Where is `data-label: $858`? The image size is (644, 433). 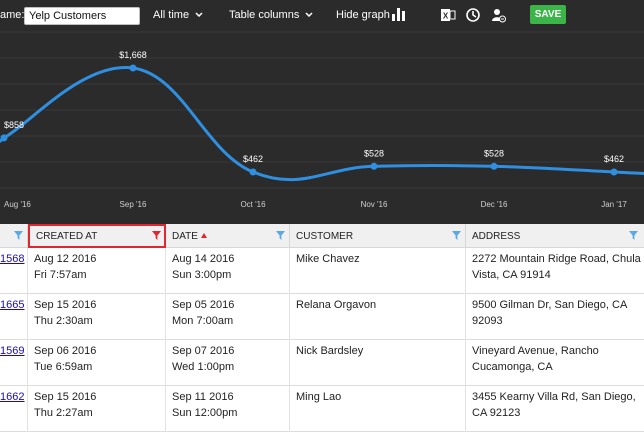
data-label: $858 is located at coordinates (14, 125).